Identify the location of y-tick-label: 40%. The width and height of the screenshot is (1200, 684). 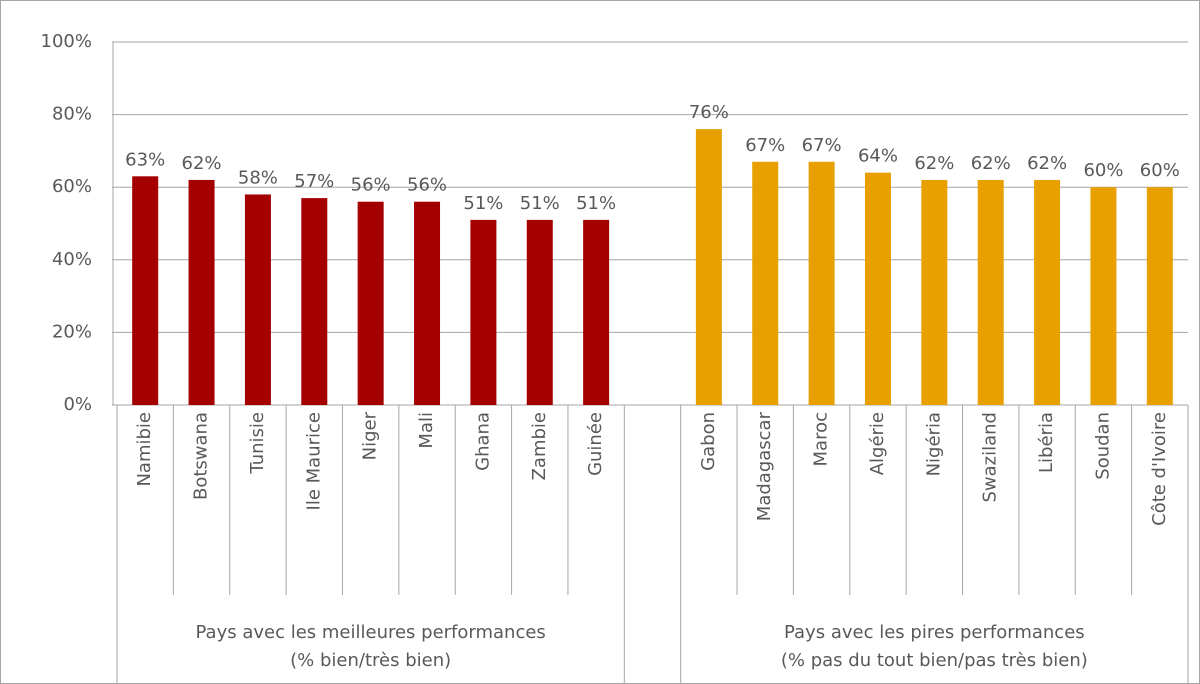
(72, 259).